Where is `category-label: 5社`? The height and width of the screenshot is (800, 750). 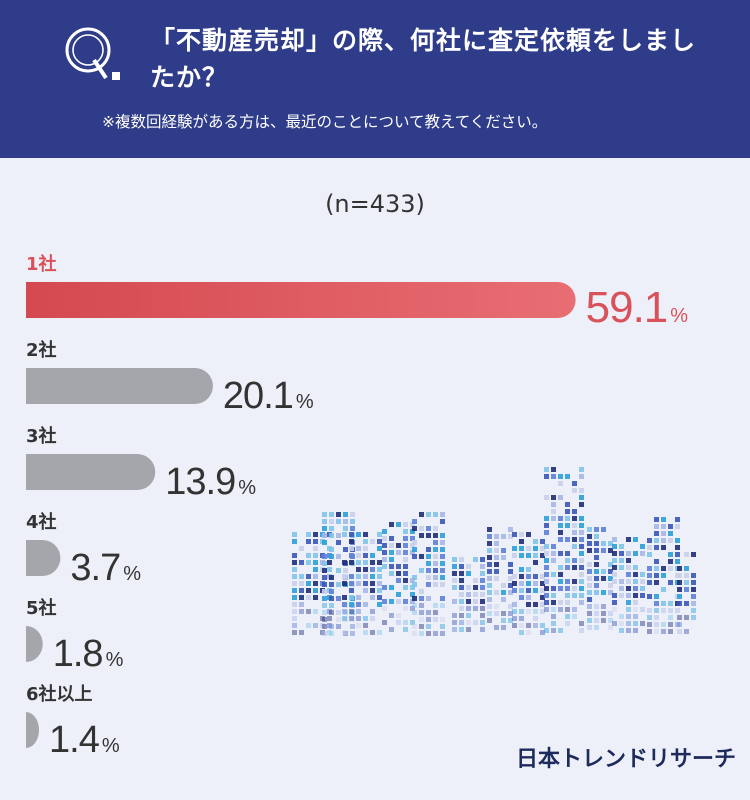
category-label: 5社 is located at coordinates (41, 608).